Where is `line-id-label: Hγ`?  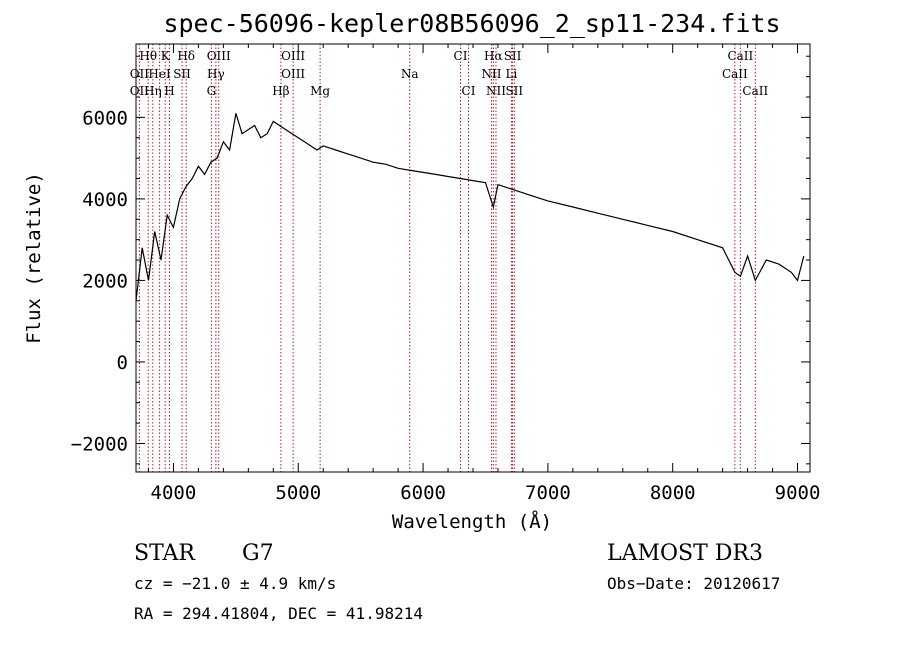 line-id-label: Hγ is located at coordinates (216, 74).